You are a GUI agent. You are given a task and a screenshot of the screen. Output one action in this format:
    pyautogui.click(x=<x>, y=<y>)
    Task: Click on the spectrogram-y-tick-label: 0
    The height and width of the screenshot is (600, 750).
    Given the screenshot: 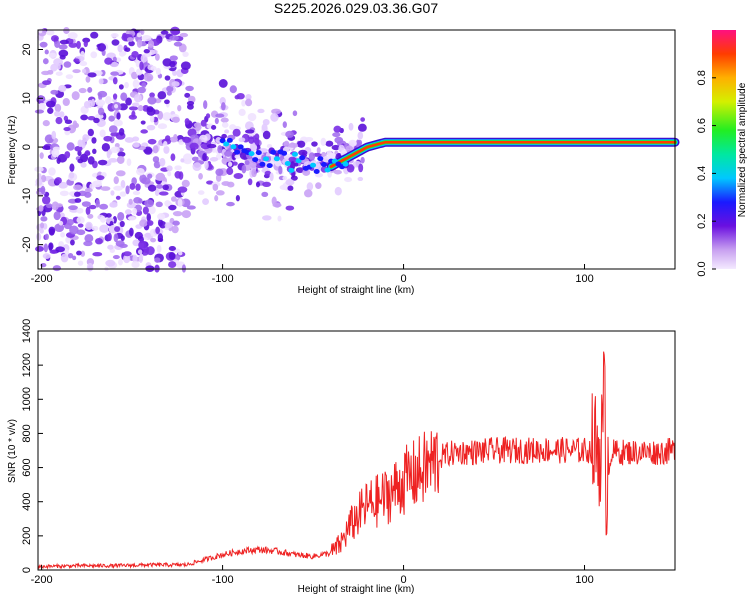 What is the action you would take?
    pyautogui.click(x=27, y=147)
    